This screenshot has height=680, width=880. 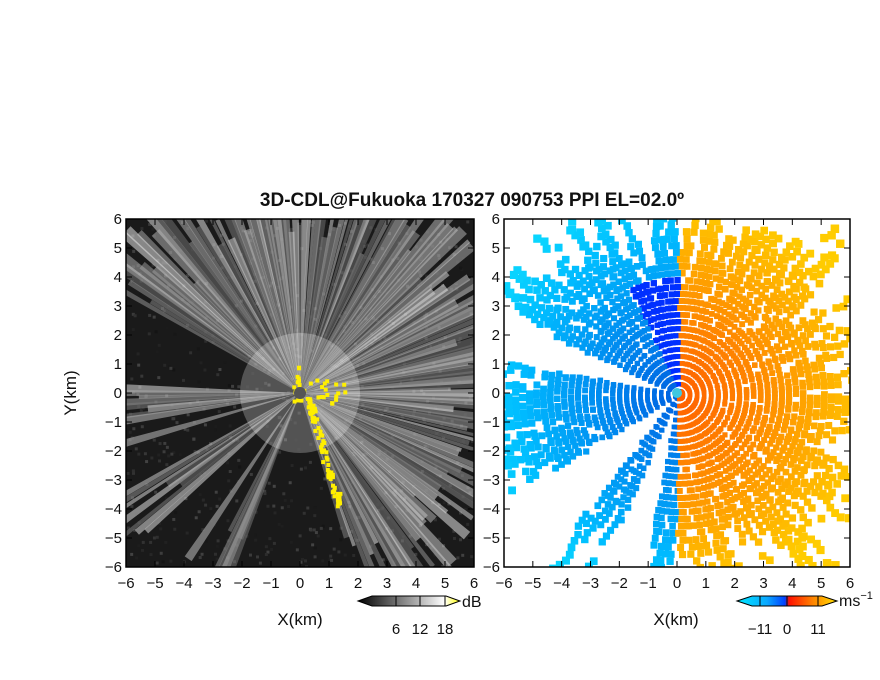 What do you see at coordinates (532, 583) in the screenshot?
I see `x-tick-label: −5` at bounding box center [532, 583].